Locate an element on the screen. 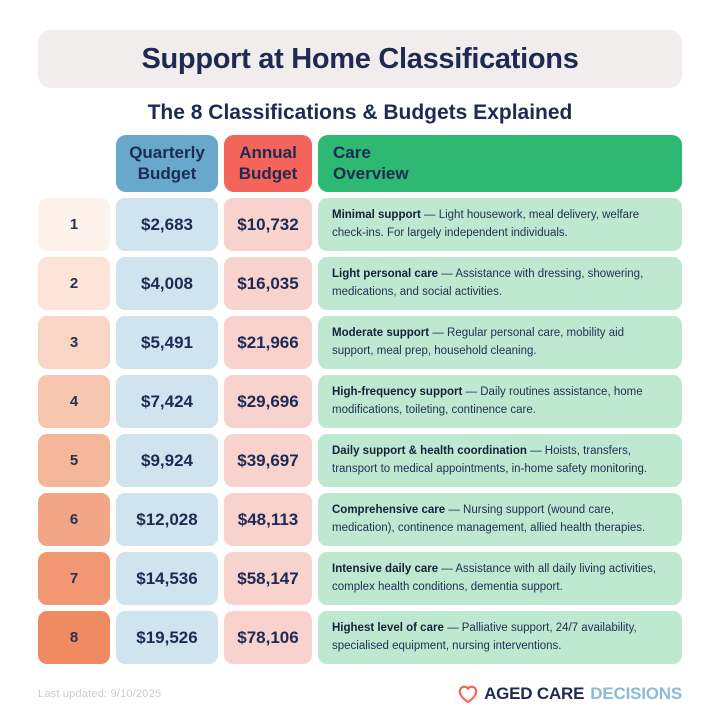 This screenshot has width=720, height=720. column-header-annual-budget: Annual Budget is located at coordinates (268, 163).